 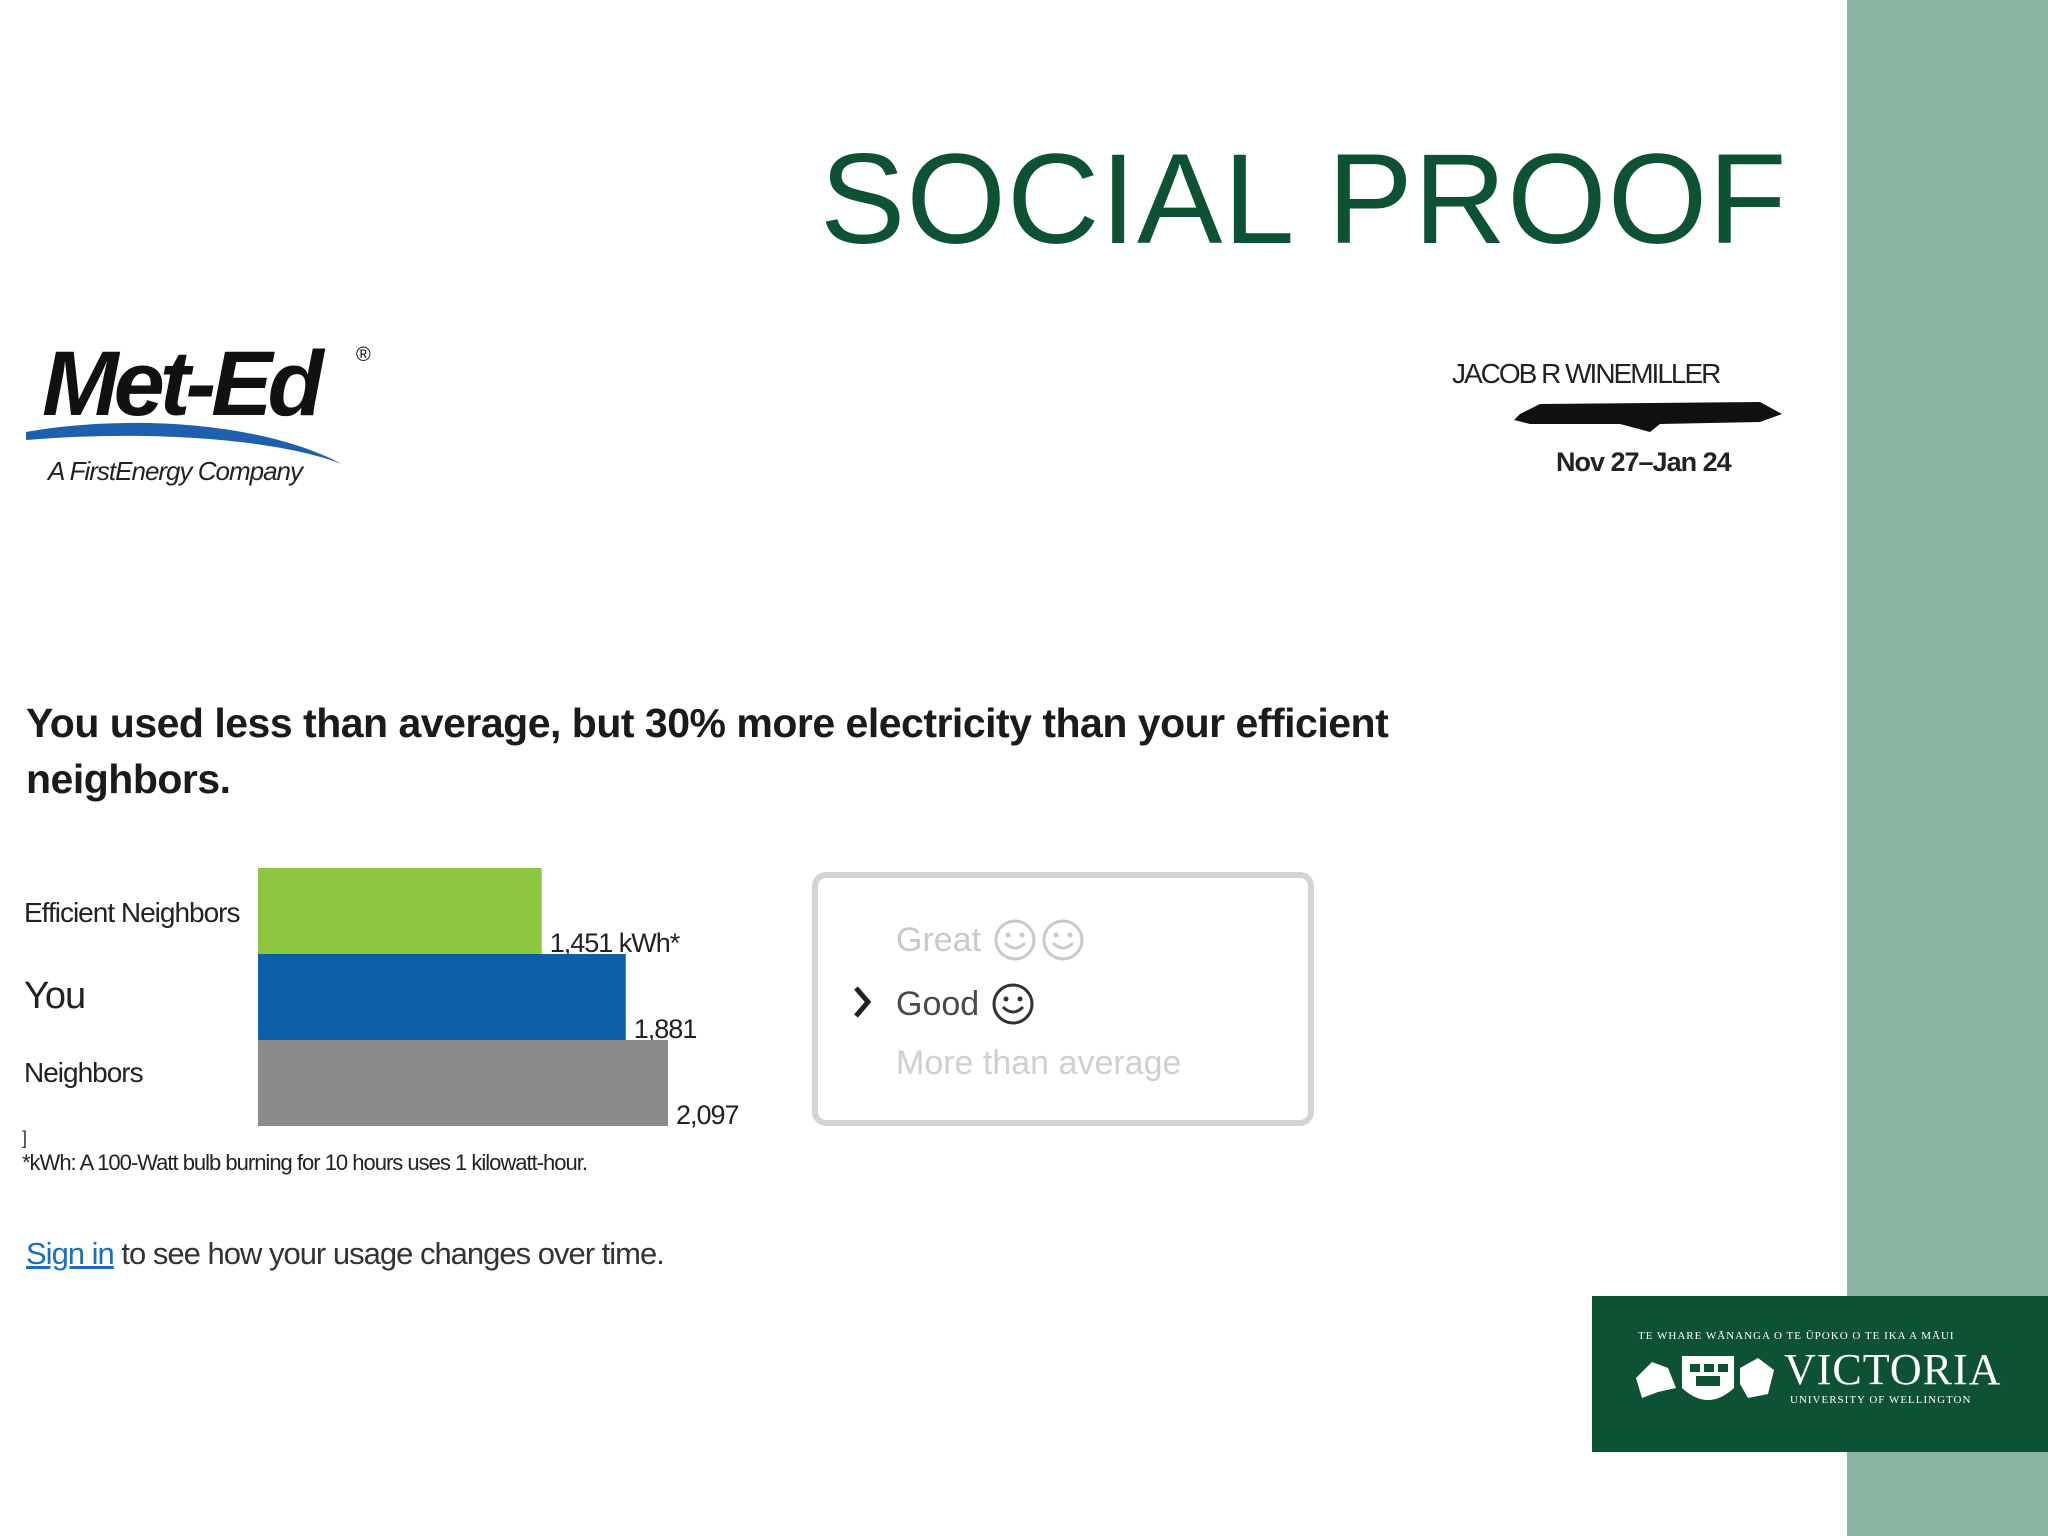 I want to click on rating-box: Great Good More than average, so click(x=1063, y=999).